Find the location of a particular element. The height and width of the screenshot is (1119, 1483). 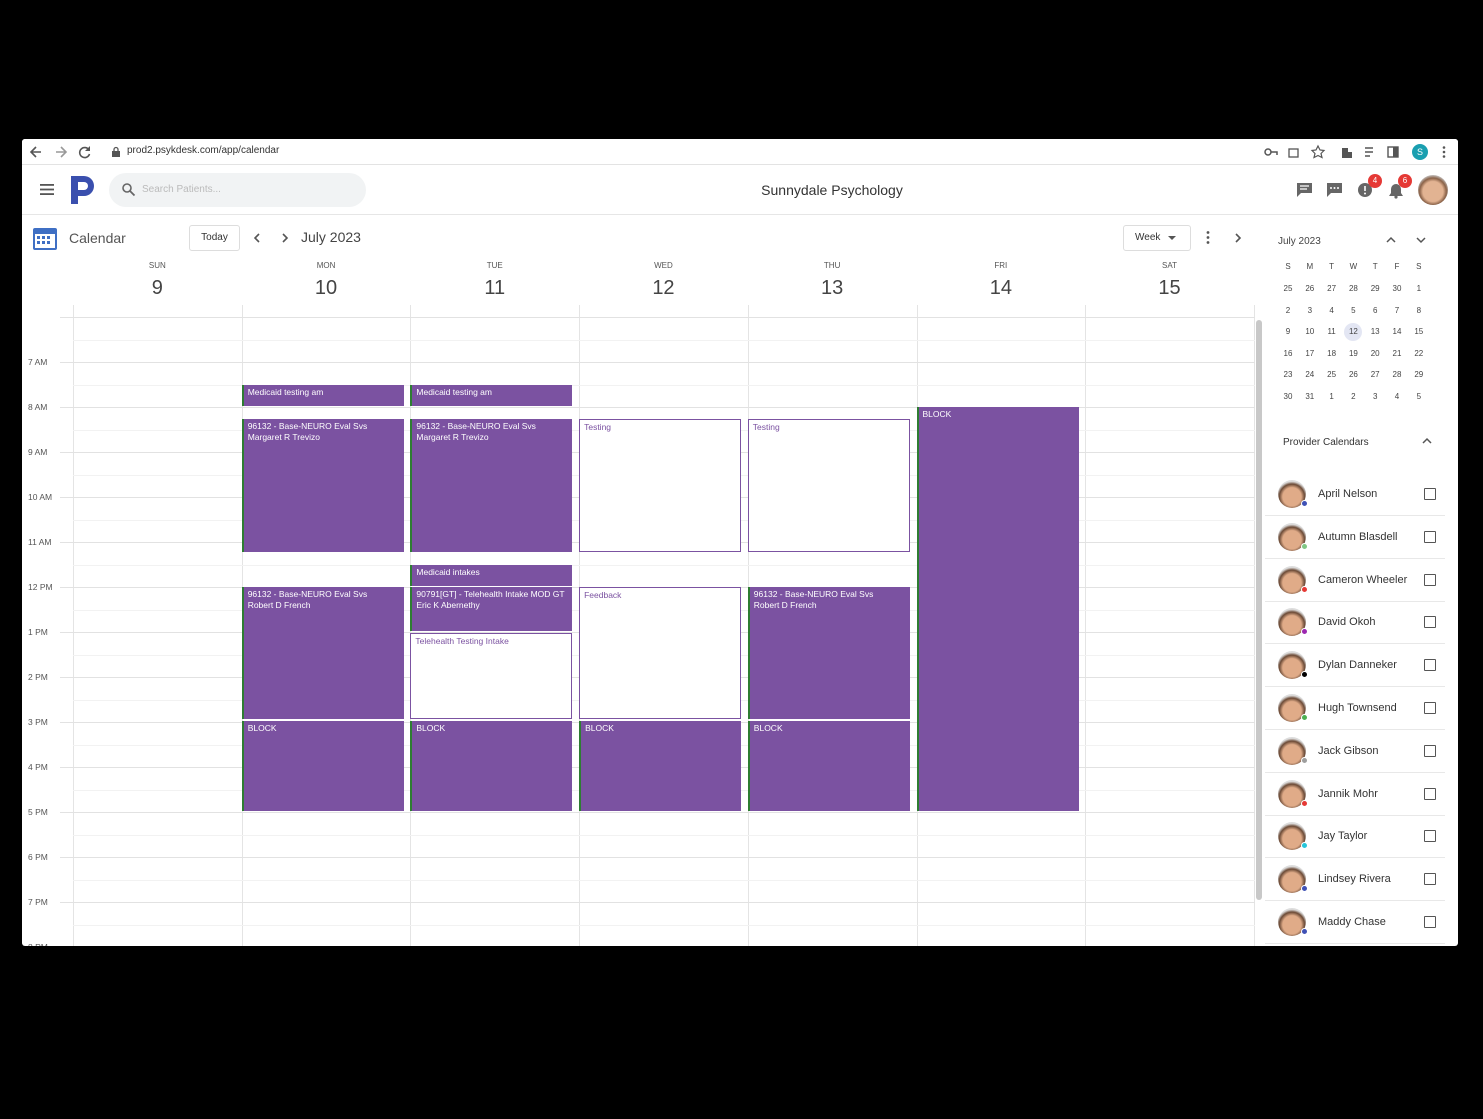

mini-day: 7 is located at coordinates (1397, 310).